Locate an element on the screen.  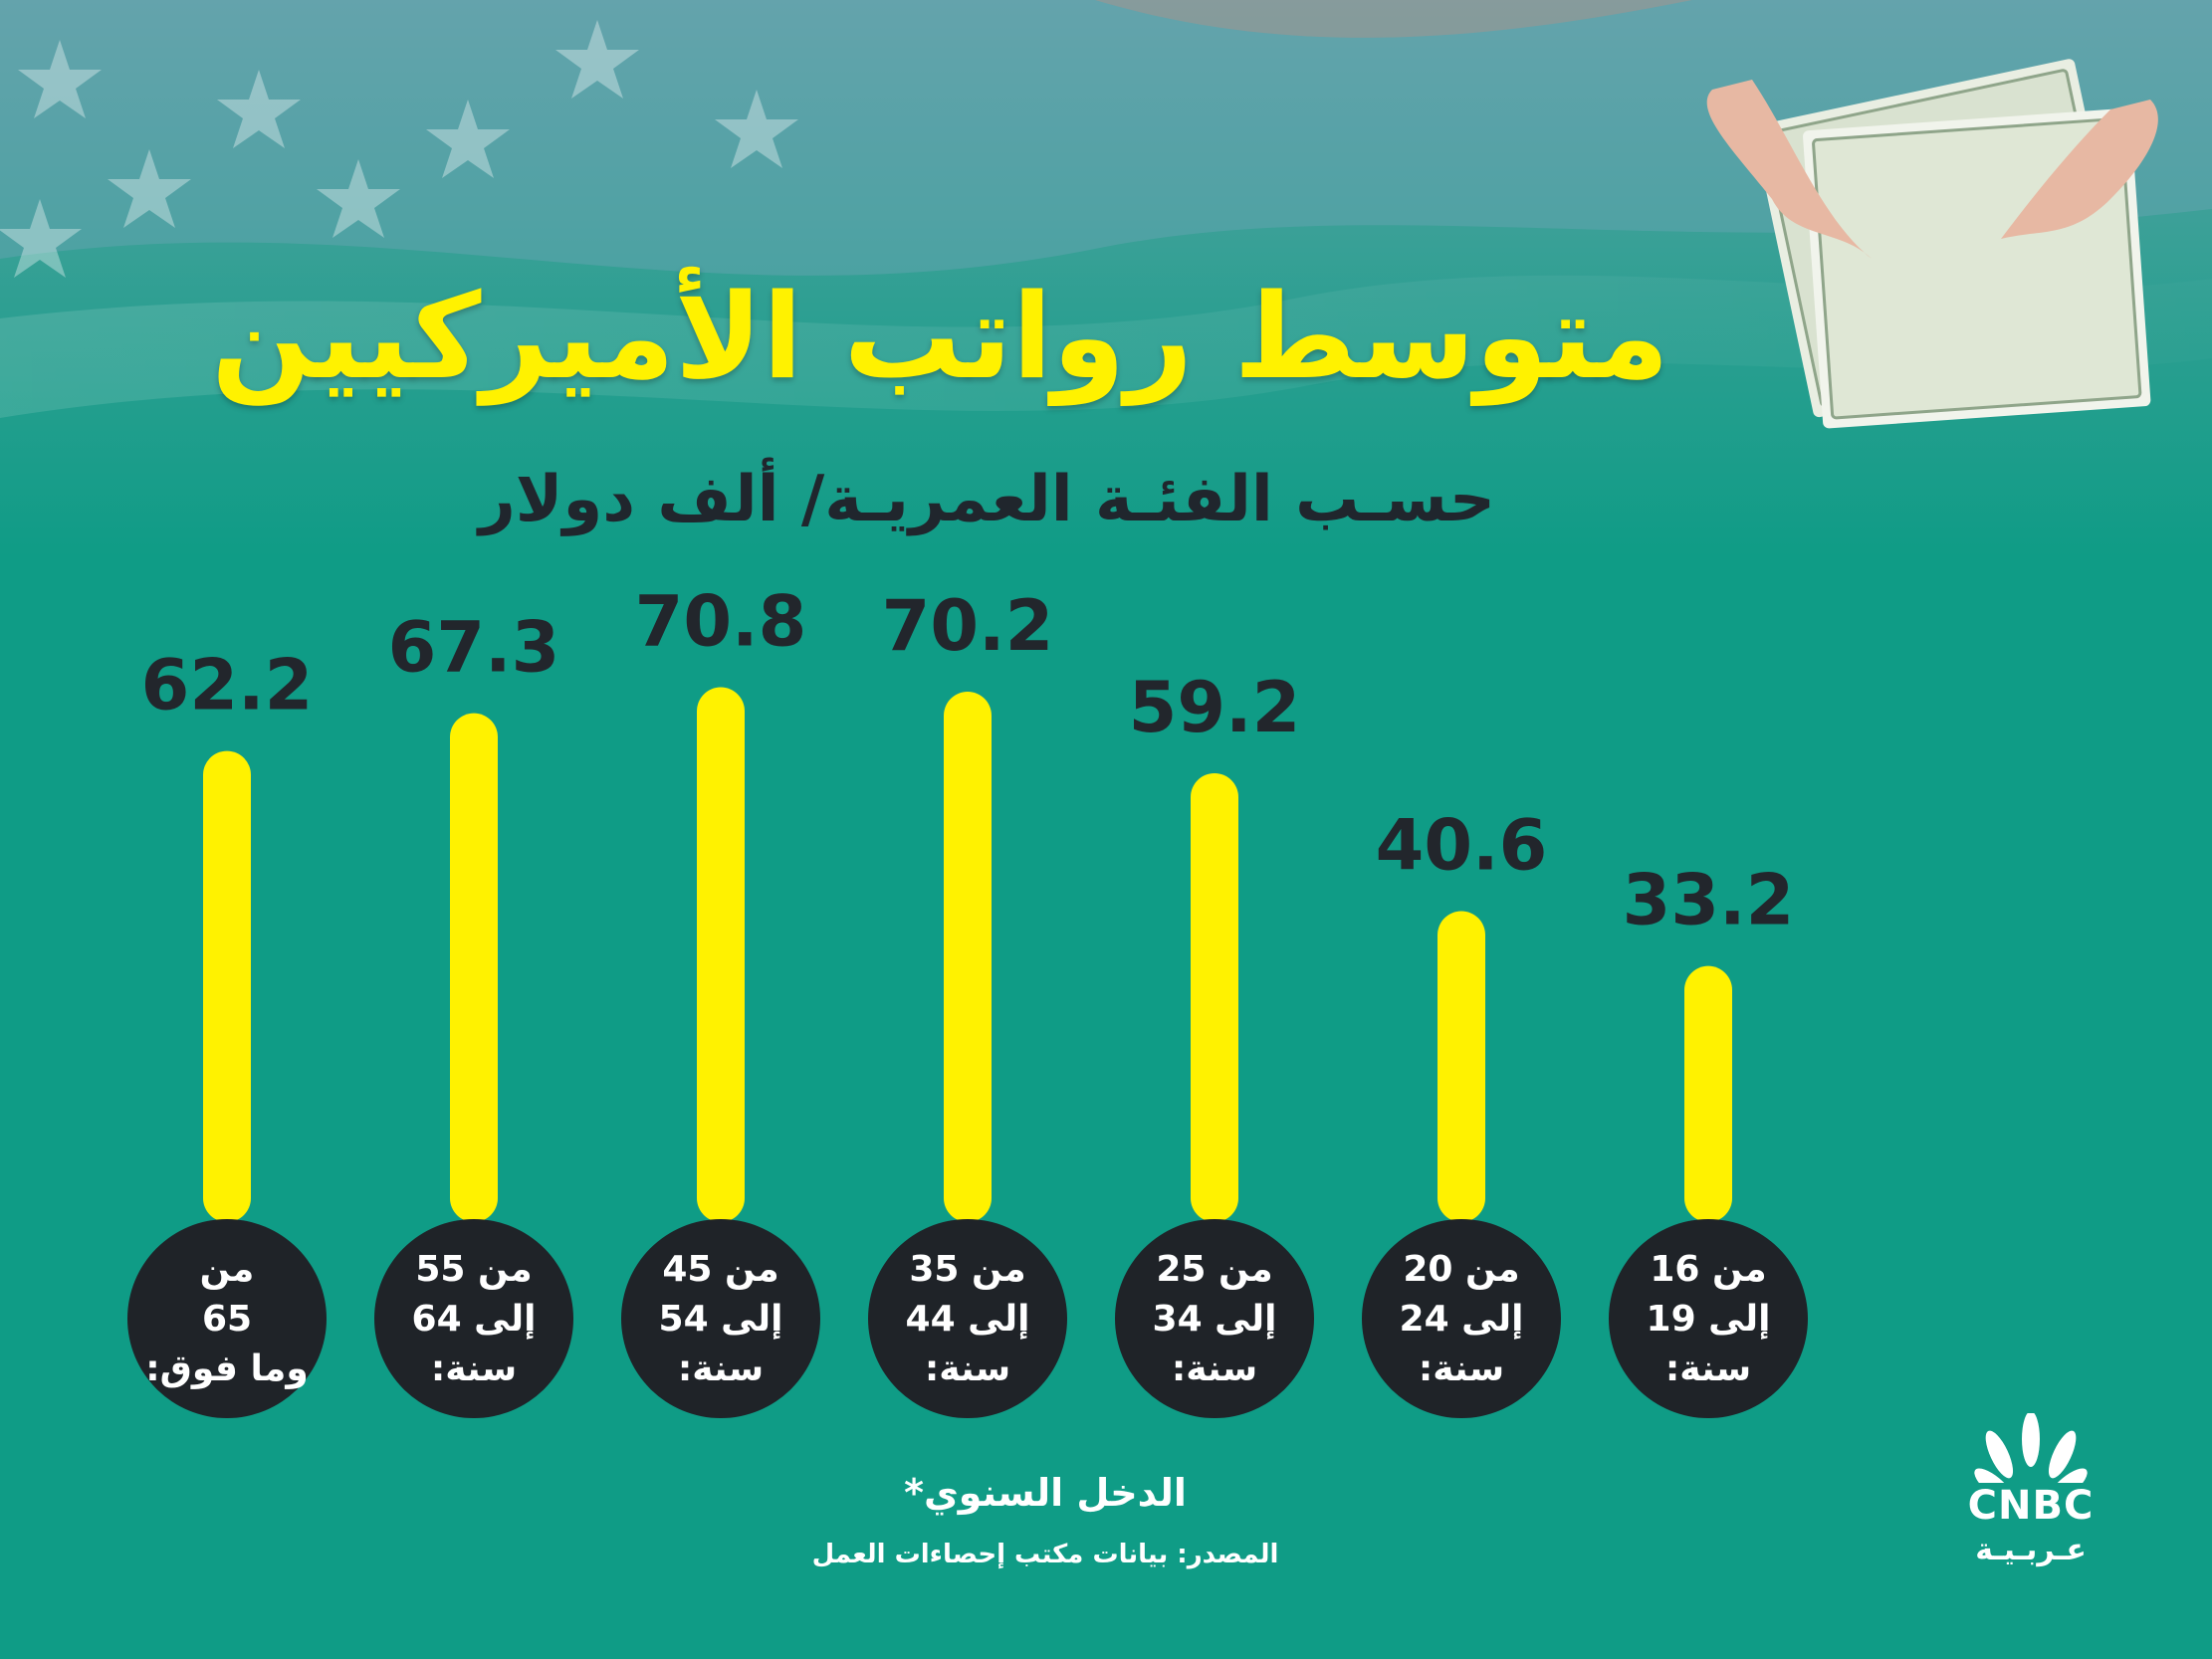
category-label-0-line-1: 65 is located at coordinates (227, 1319).